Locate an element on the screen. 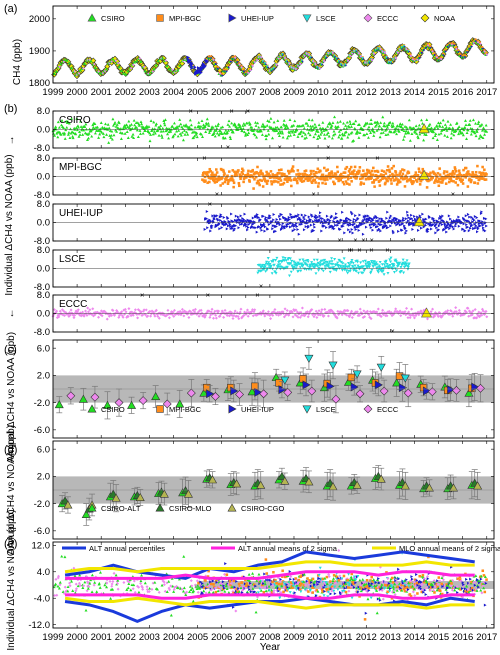 This screenshot has width=500, height=655. csiro-point is located at coordinates (167, 66).